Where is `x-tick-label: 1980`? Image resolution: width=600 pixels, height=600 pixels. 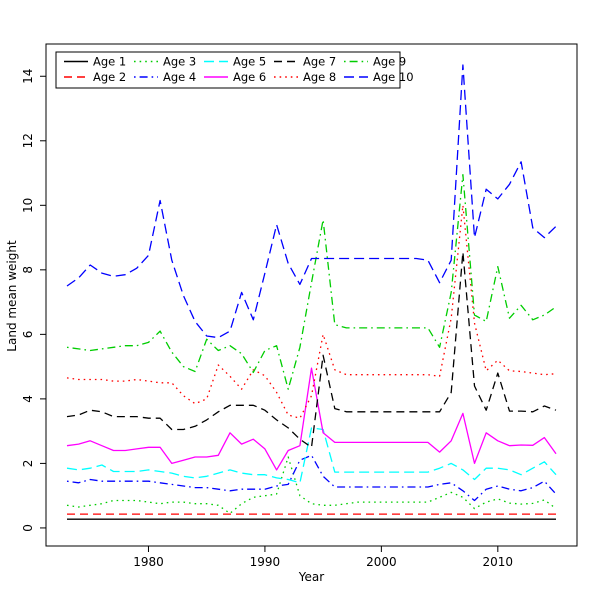
x-tick-label: 1980 is located at coordinates (148, 562).